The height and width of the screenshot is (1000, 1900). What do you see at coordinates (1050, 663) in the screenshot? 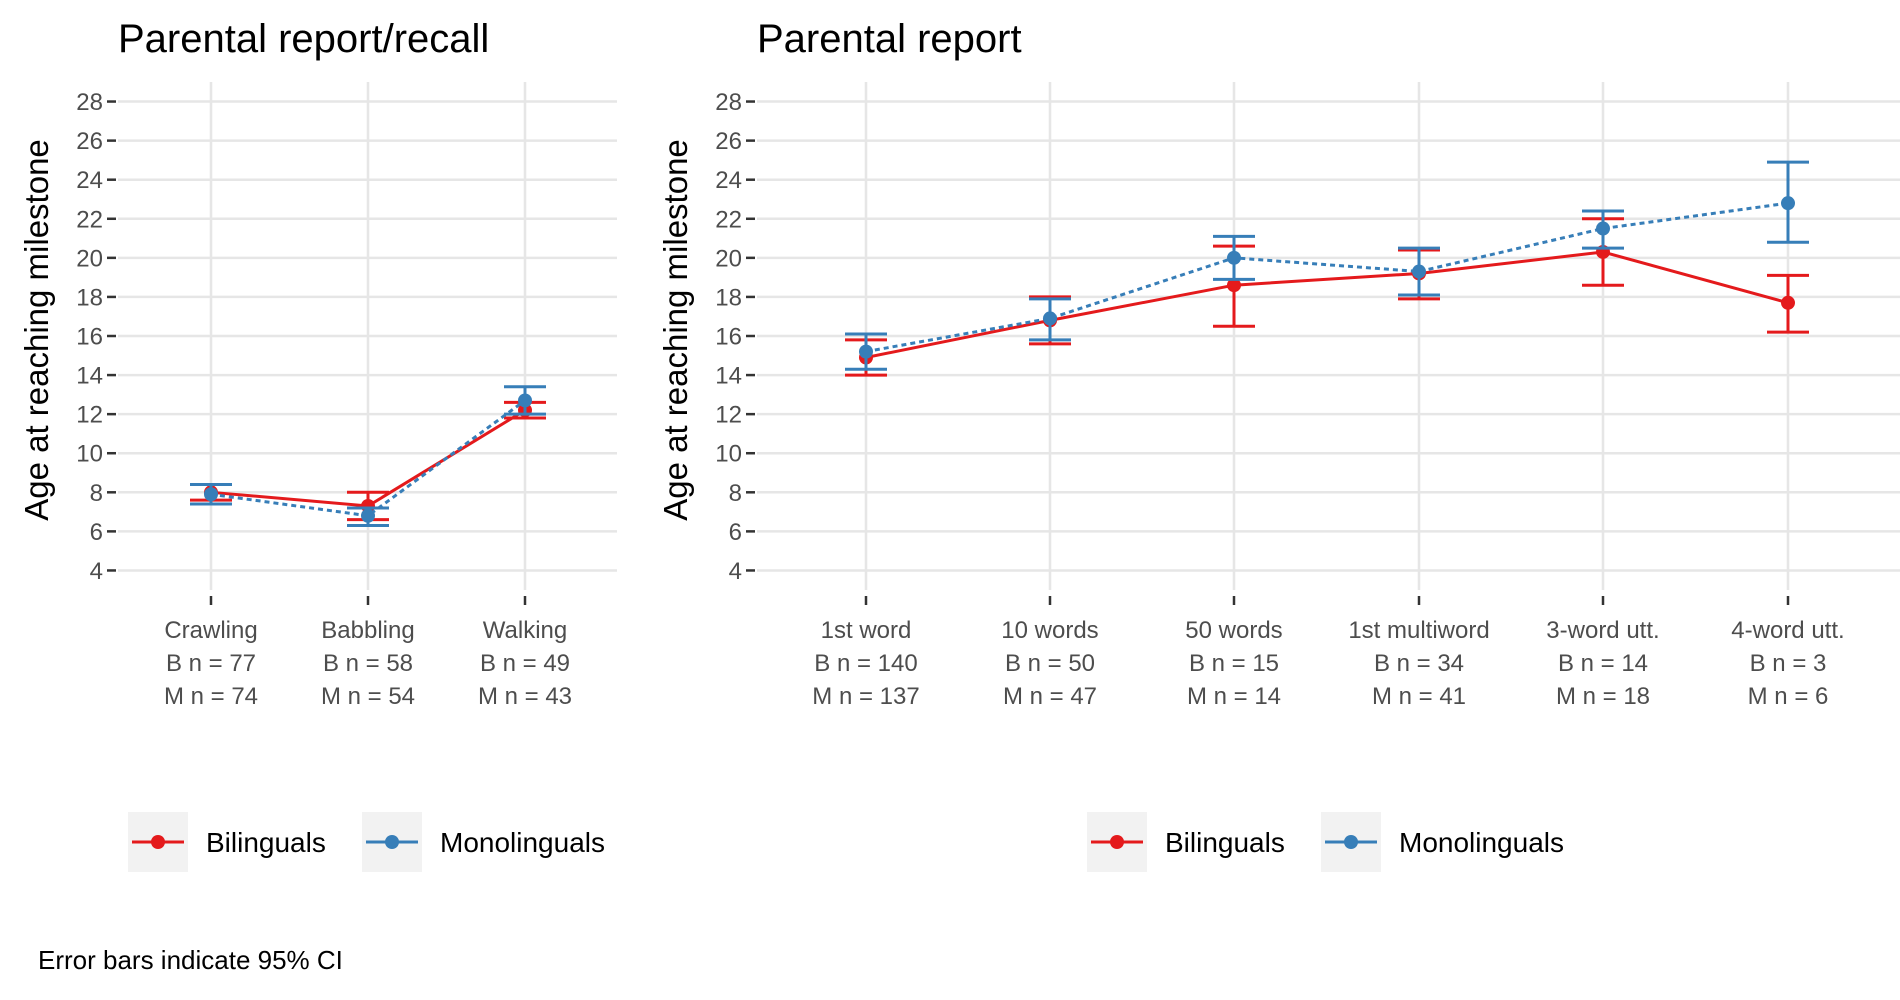
I see `x-sample-size-label: B n = 50` at bounding box center [1050, 663].